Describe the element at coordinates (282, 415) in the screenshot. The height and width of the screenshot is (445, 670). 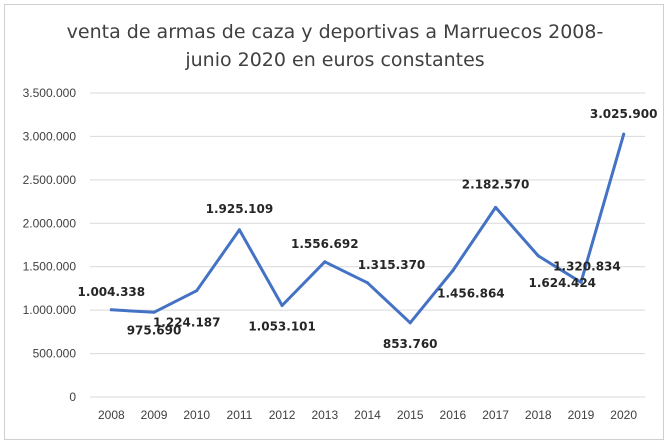
I see `x-tick-label: 2012` at that location.